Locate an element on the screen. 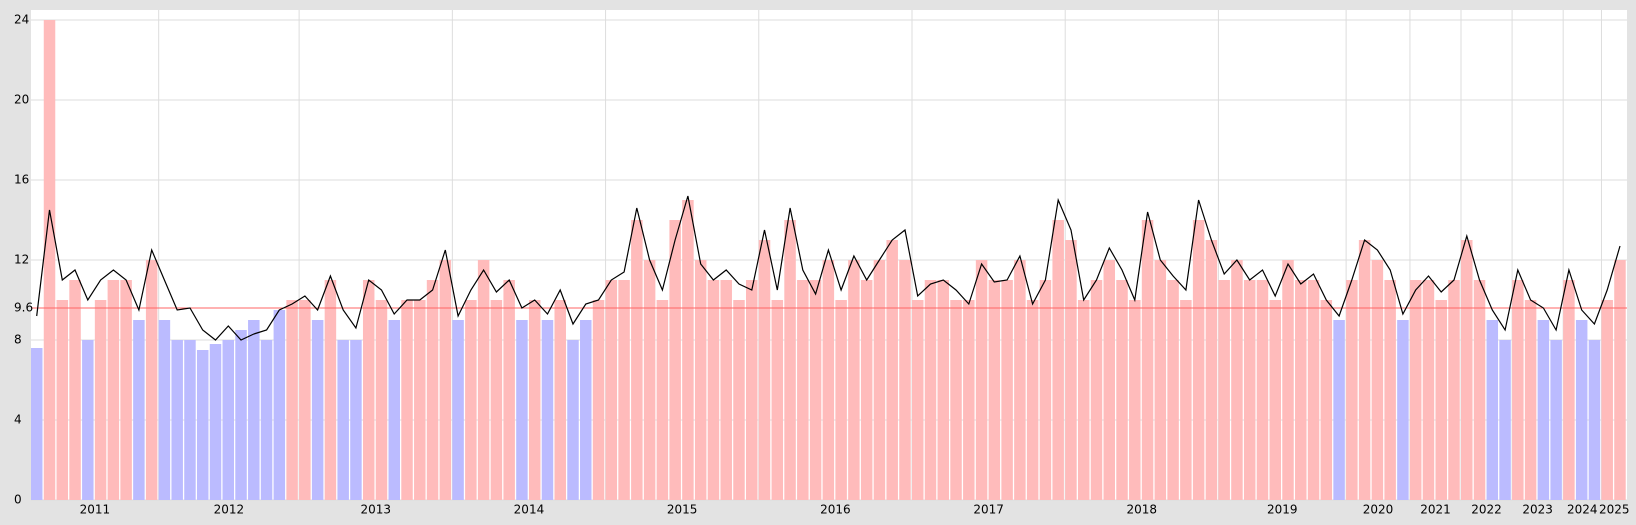 Image resolution: width=1636 pixels, height=525 pixels. y-tick-label: 20 is located at coordinates (21, 100).